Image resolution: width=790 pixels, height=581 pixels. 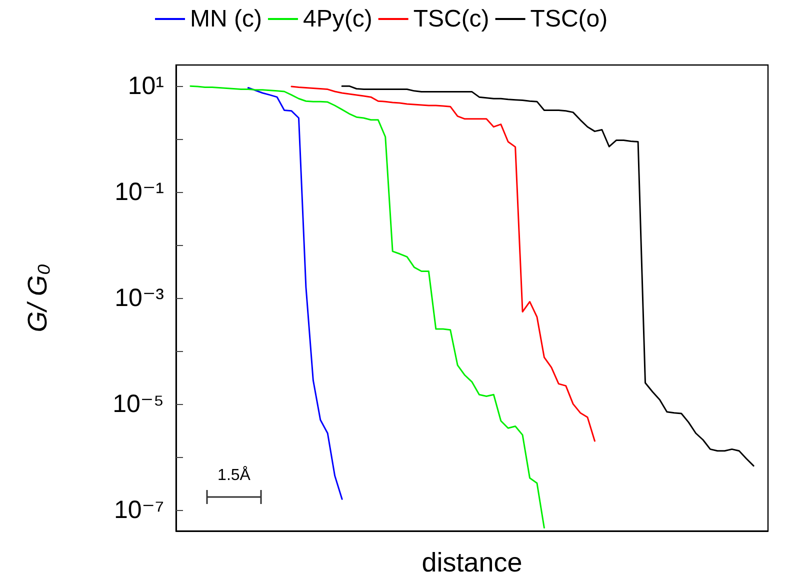 What do you see at coordinates (234, 476) in the screenshot?
I see `annotation: 1.5Å` at bounding box center [234, 476].